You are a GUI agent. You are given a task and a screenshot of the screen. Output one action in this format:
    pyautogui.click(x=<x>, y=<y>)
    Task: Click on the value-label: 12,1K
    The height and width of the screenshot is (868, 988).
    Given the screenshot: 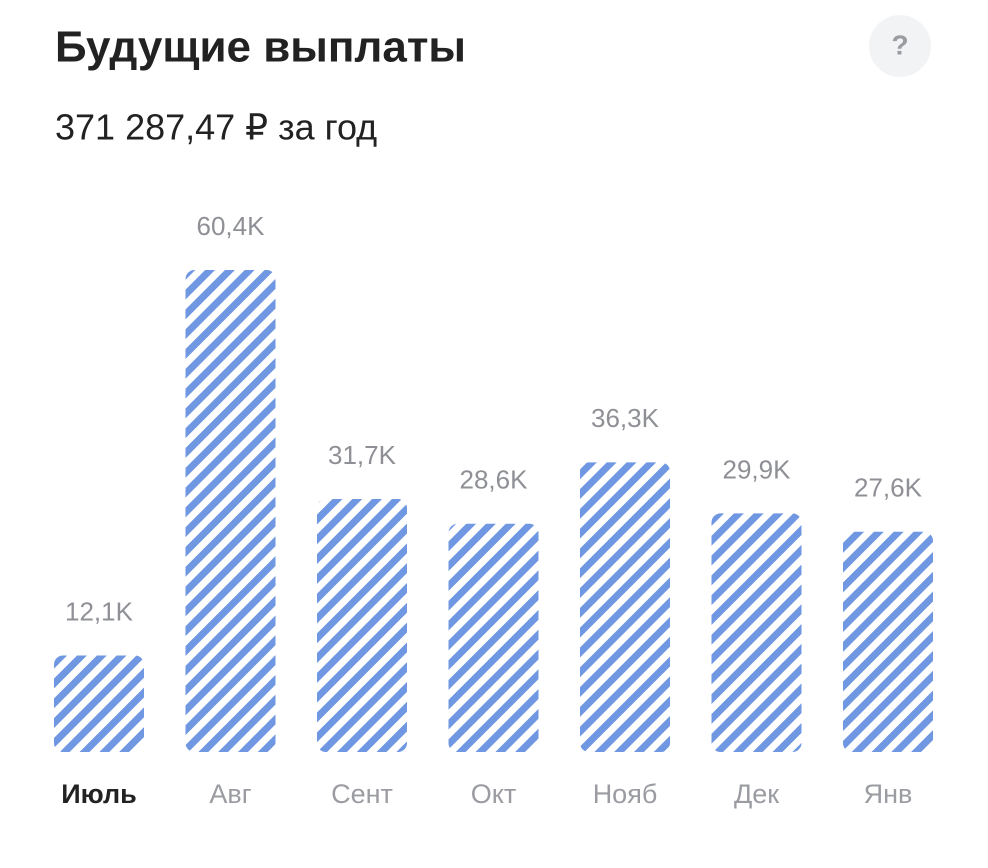 What is the action you would take?
    pyautogui.click(x=99, y=611)
    